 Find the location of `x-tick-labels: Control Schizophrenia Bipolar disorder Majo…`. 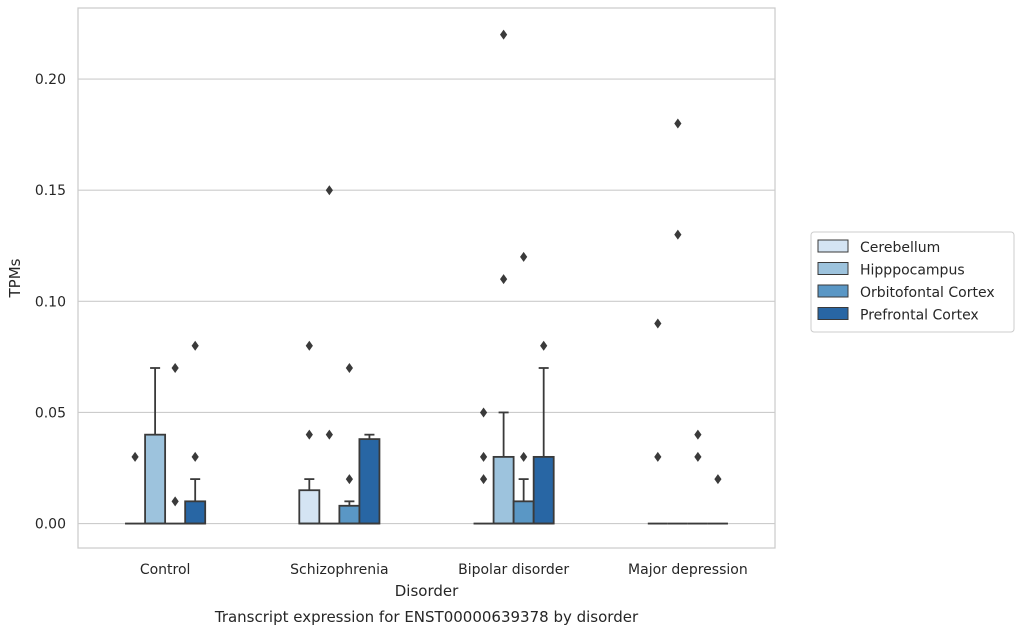

x-tick-labels: Control Schizophrenia Bipolar disorder Majo… is located at coordinates (444, 570).